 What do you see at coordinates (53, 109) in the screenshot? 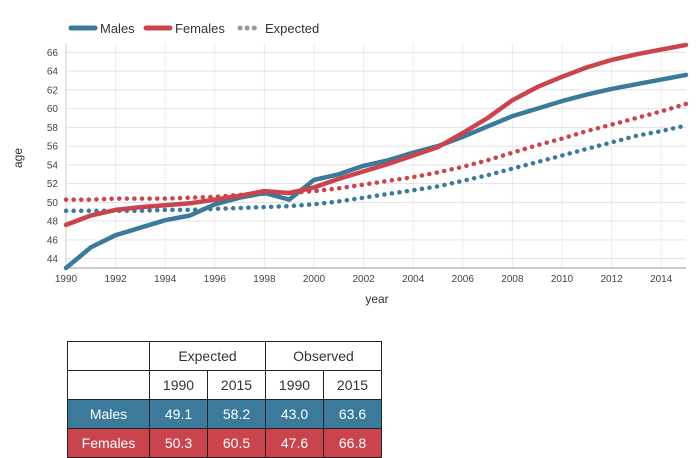
I see `y-tick-label: 60` at bounding box center [53, 109].